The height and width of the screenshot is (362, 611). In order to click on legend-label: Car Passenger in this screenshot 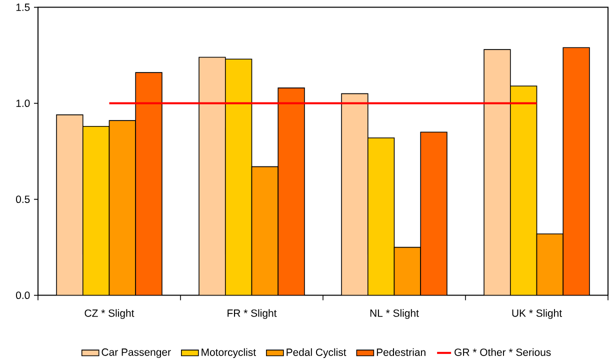, I will do `click(136, 353)`.